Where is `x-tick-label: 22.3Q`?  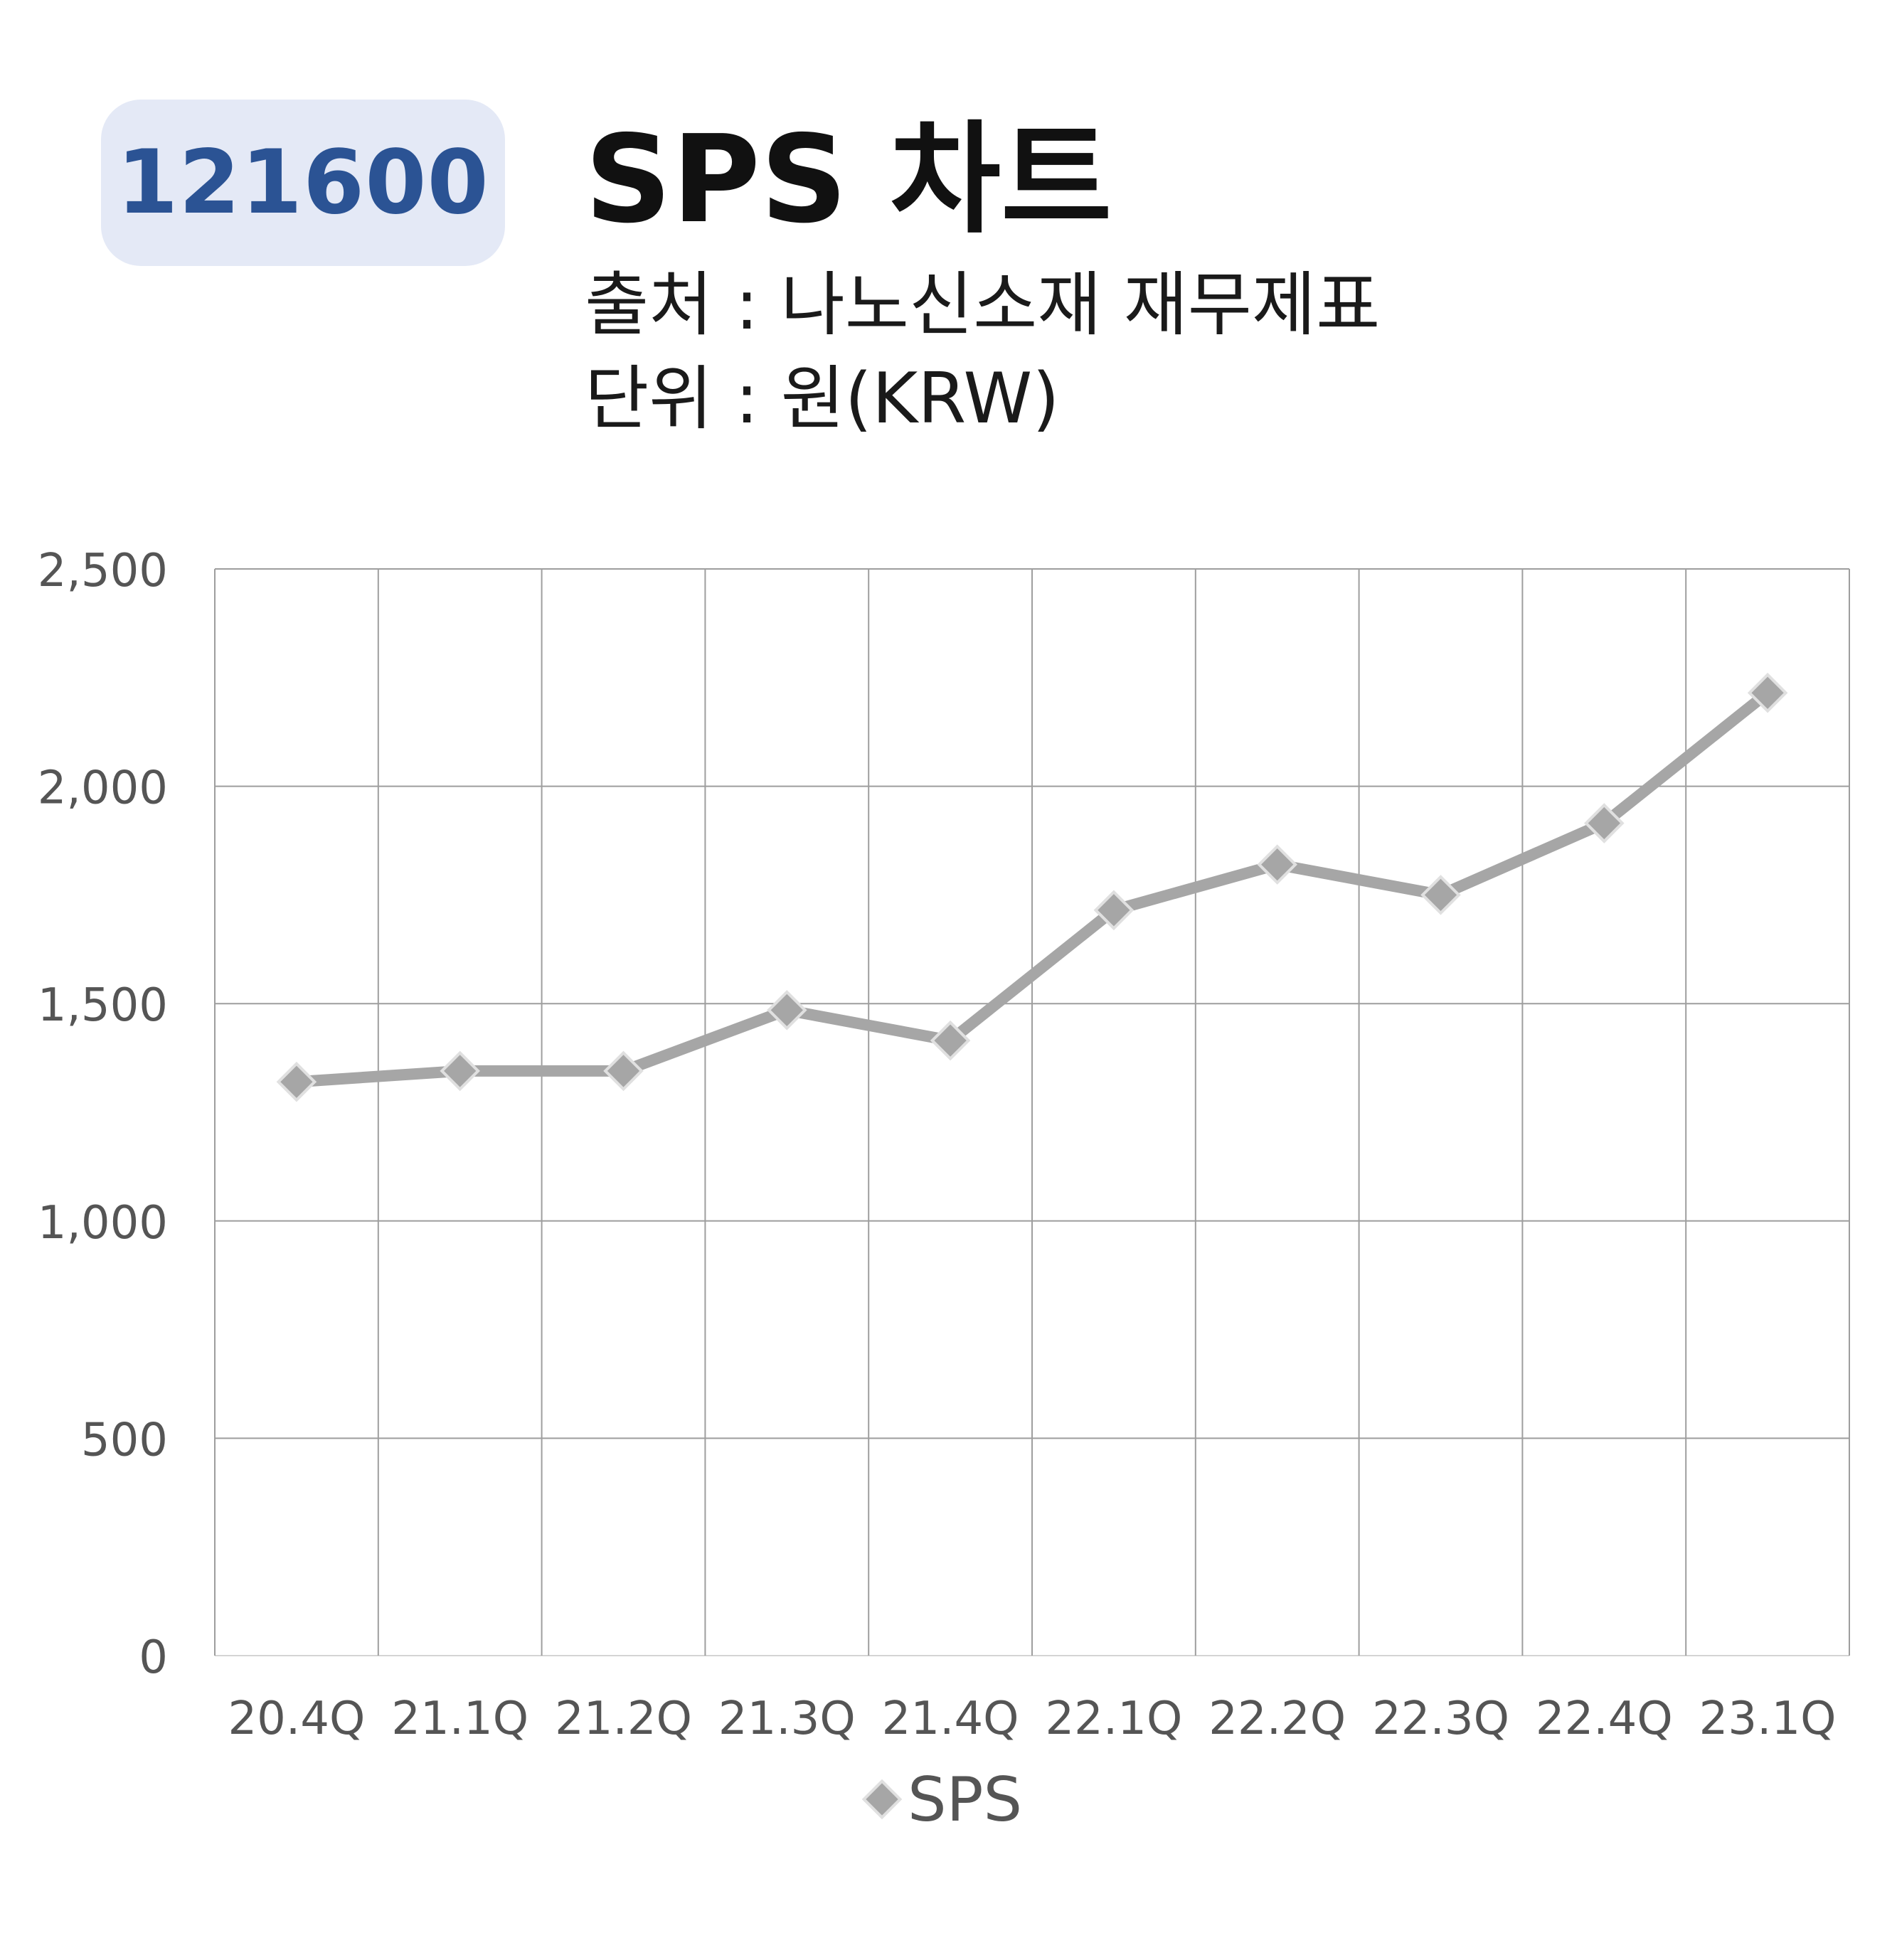
x-tick-label: 22.3Q is located at coordinates (1440, 1719).